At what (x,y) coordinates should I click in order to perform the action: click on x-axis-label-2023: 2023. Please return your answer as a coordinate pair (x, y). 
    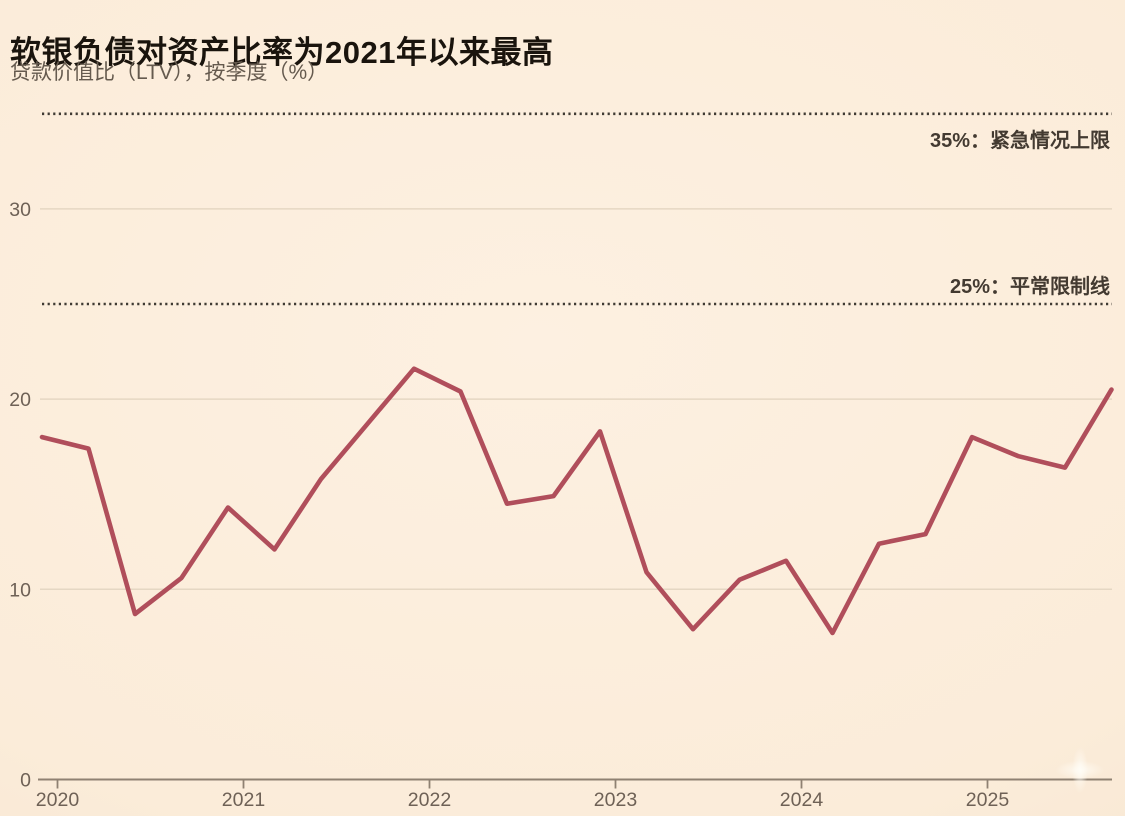
    Looking at the image, I should click on (615, 800).